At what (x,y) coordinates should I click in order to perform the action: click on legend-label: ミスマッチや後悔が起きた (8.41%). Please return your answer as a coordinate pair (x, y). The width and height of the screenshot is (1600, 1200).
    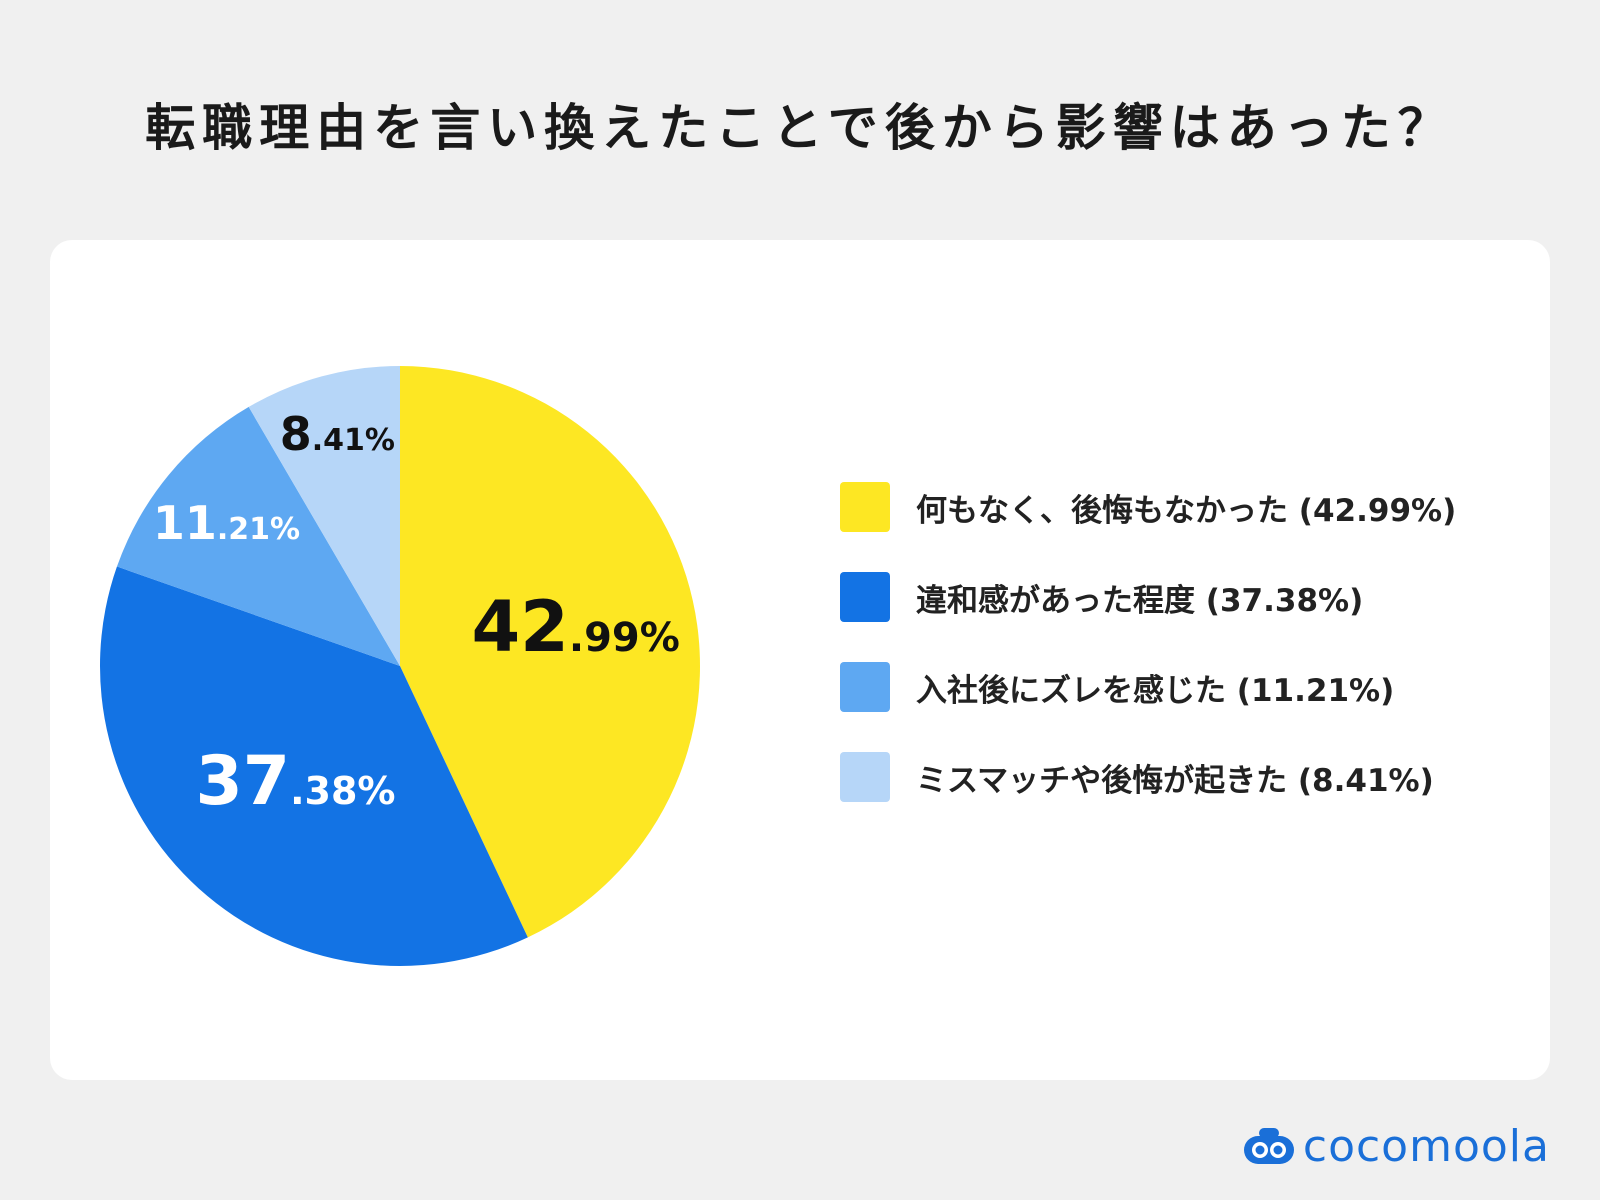
    Looking at the image, I should click on (1175, 780).